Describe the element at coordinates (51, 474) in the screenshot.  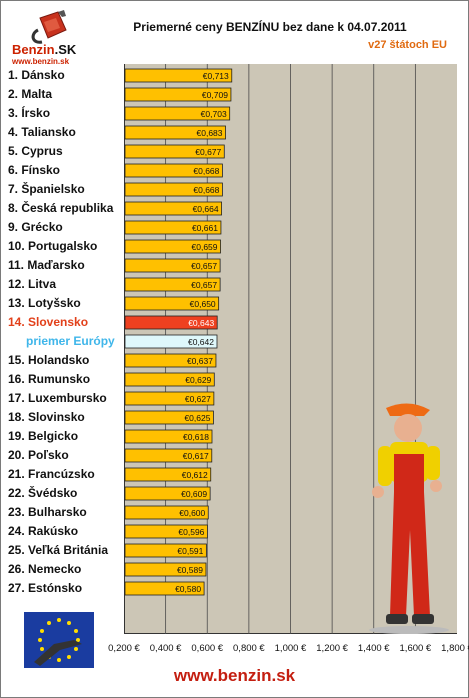
I see `category-label: 21. Francúzsko` at that location.